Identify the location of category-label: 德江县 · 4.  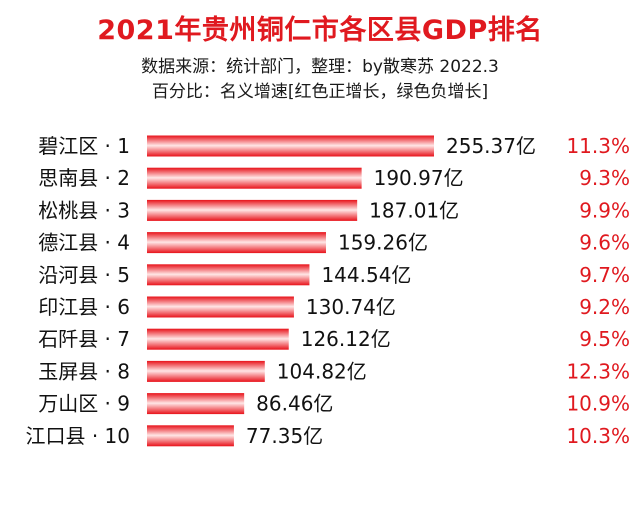
(84, 243).